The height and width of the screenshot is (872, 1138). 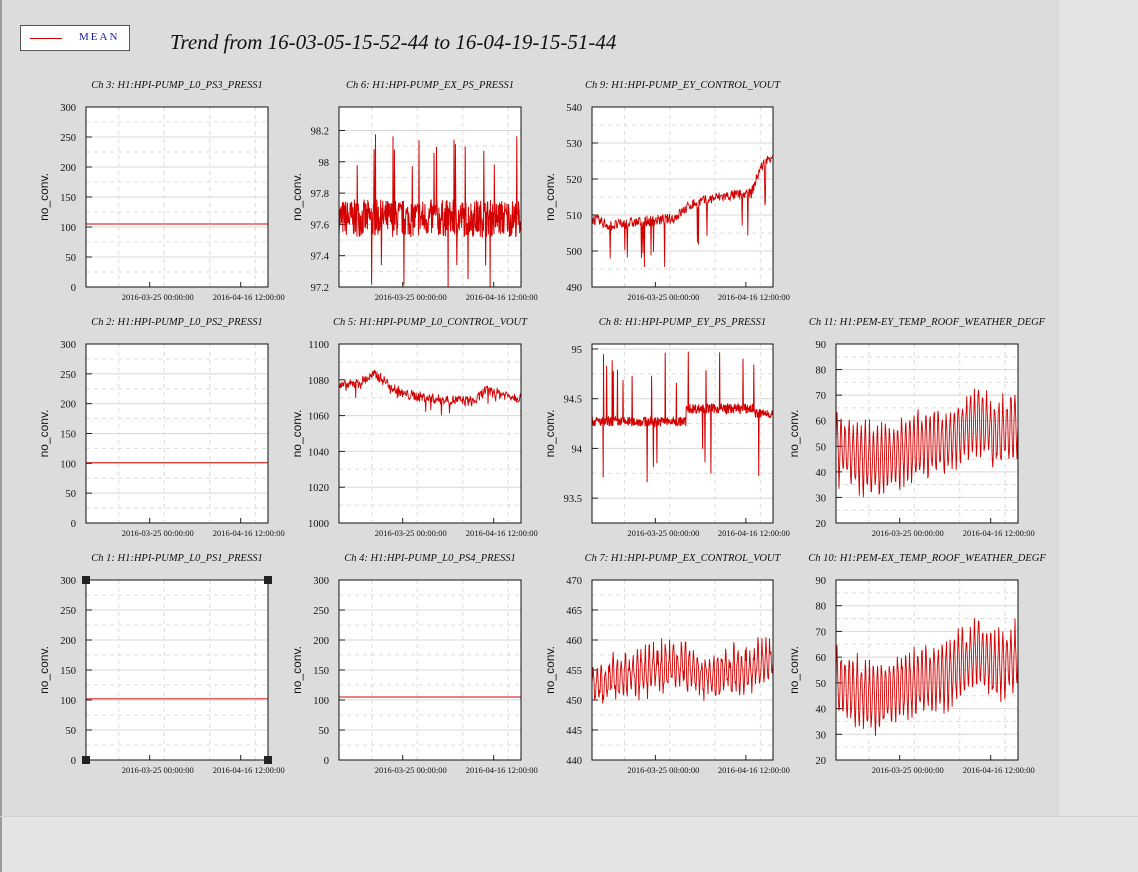 I want to click on y-tick-label: 94, so click(x=577, y=449).